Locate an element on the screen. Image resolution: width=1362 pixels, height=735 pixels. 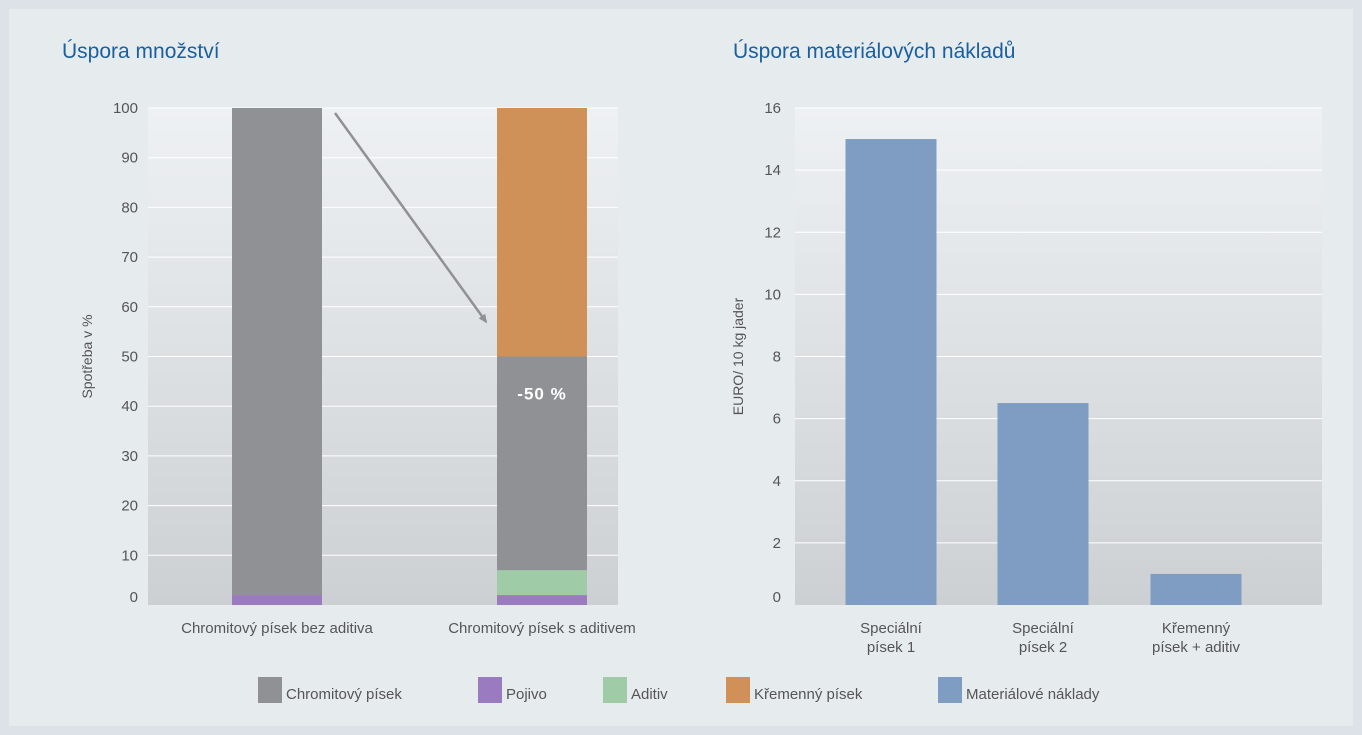
x-tick-label: Křemenný is located at coordinates (1196, 628).